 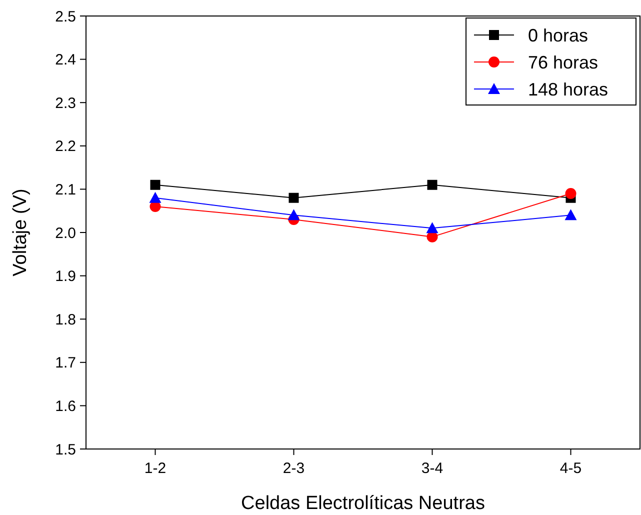 What do you see at coordinates (571, 468) in the screenshot?
I see `x-tick-label: 4-5` at bounding box center [571, 468].